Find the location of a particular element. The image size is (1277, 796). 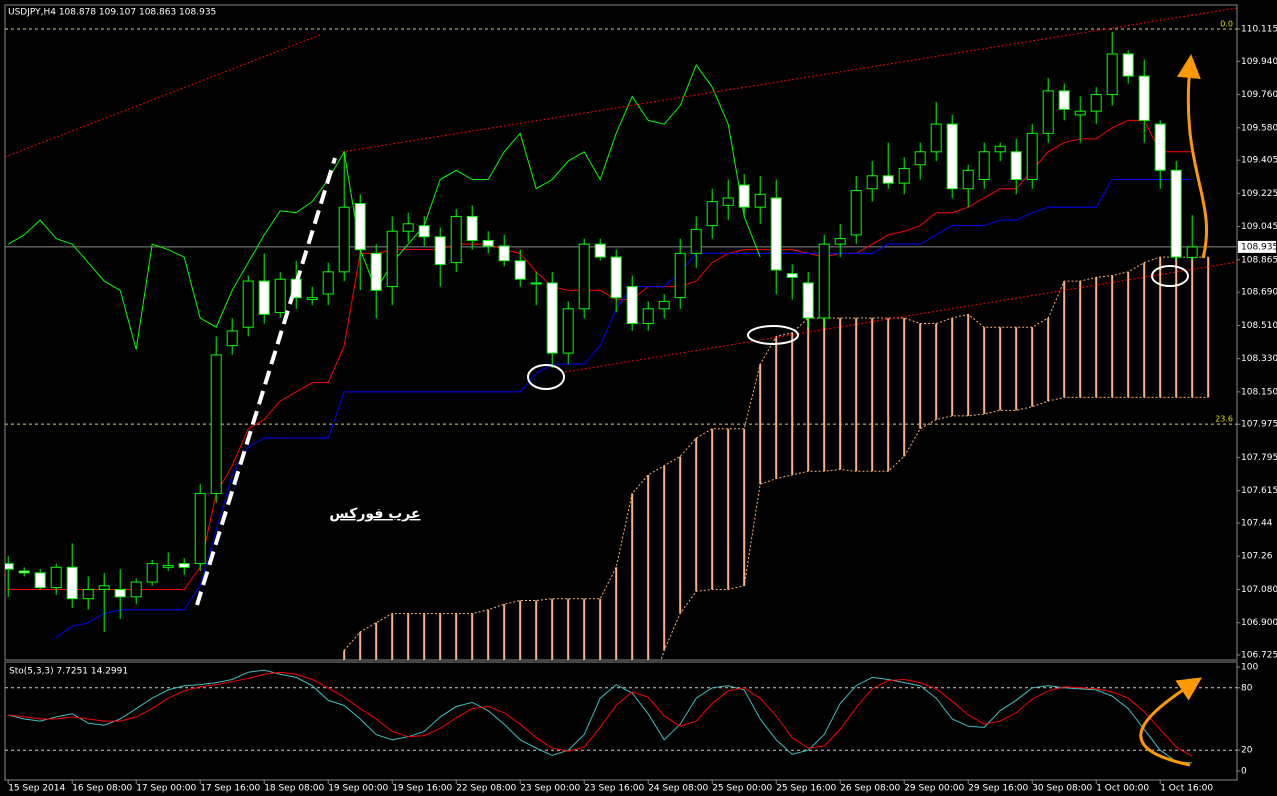

x-tick-label: 25 Sep 16:00 is located at coordinates (806, 789).